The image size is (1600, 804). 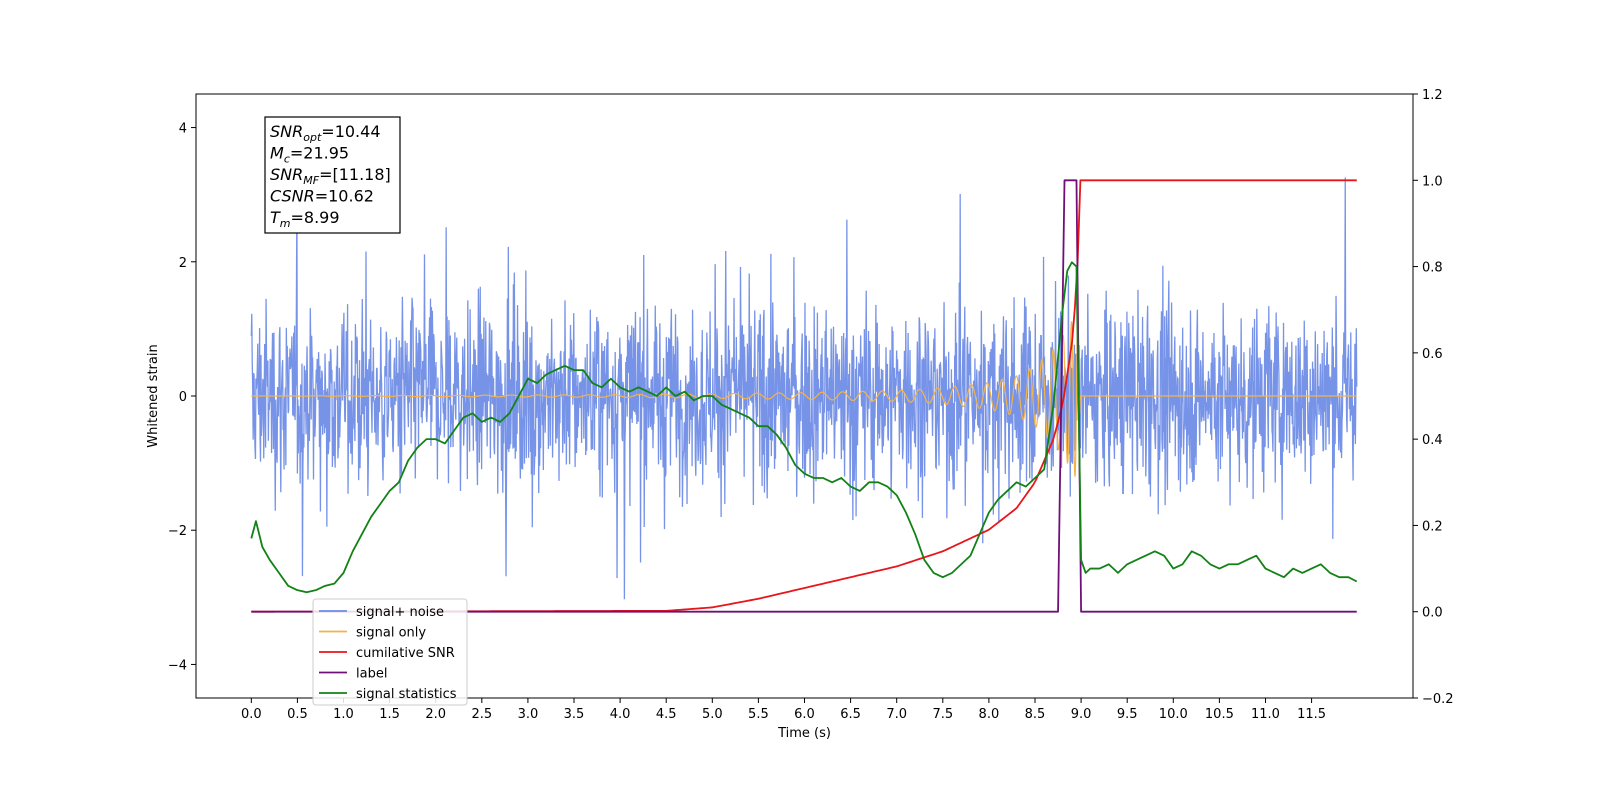 I want to click on x-tick-label: 0.0, so click(x=251, y=714).